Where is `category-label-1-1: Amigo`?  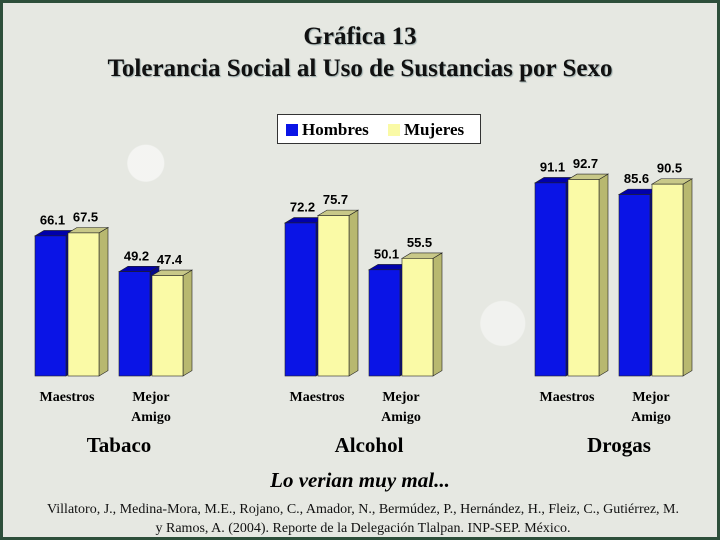
category-label-1-1: Amigo is located at coordinates (401, 417).